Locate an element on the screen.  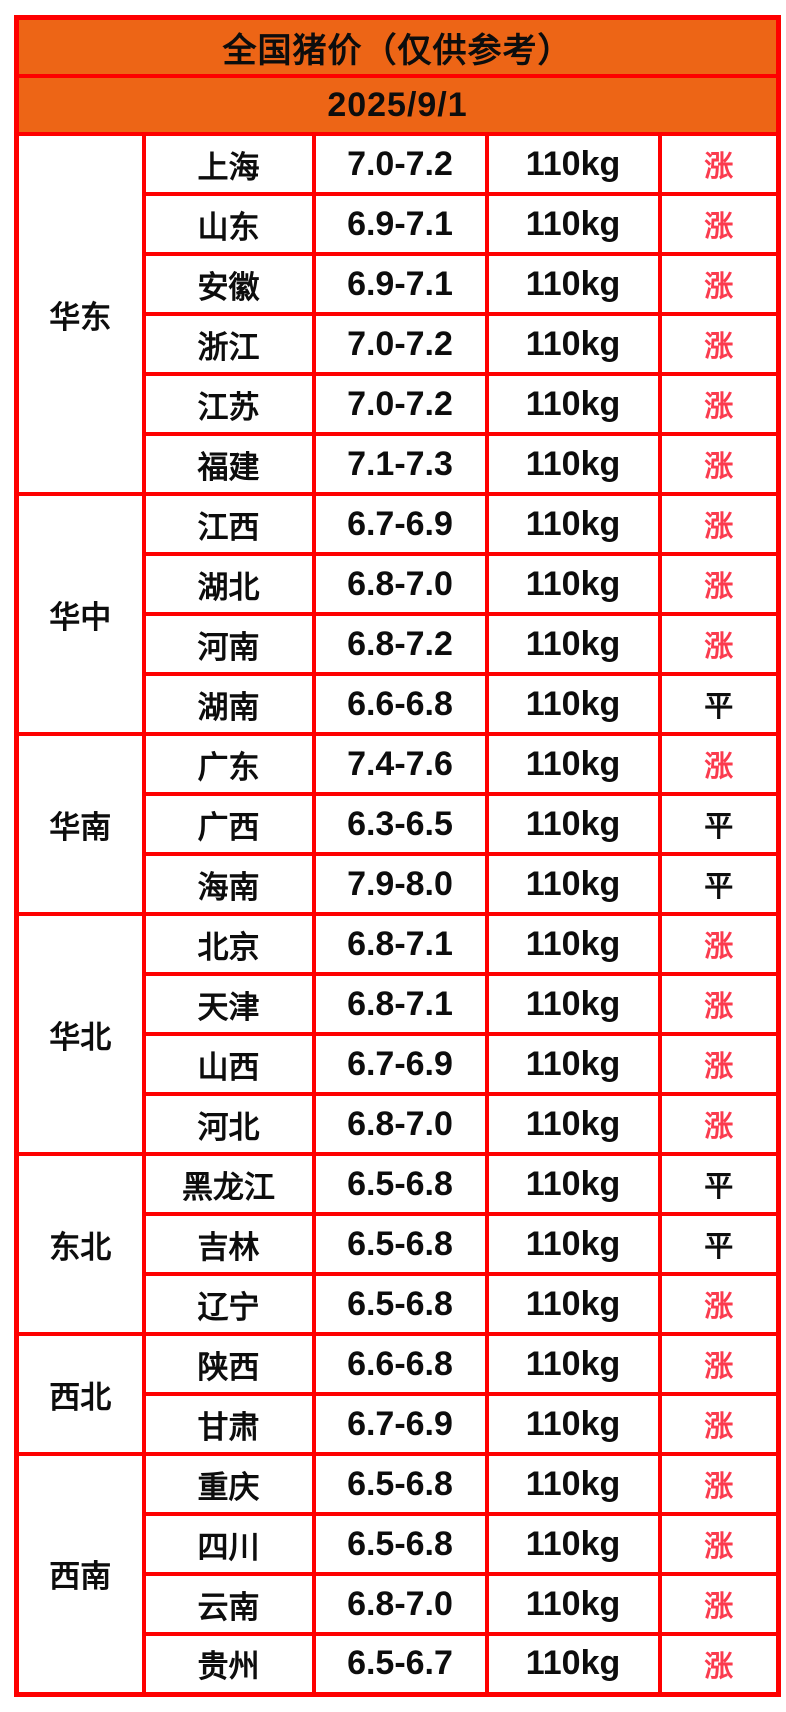
table-row: 华北 北京 6.8-7.1 110kg 涨 is located at coordinates (397, 1034).